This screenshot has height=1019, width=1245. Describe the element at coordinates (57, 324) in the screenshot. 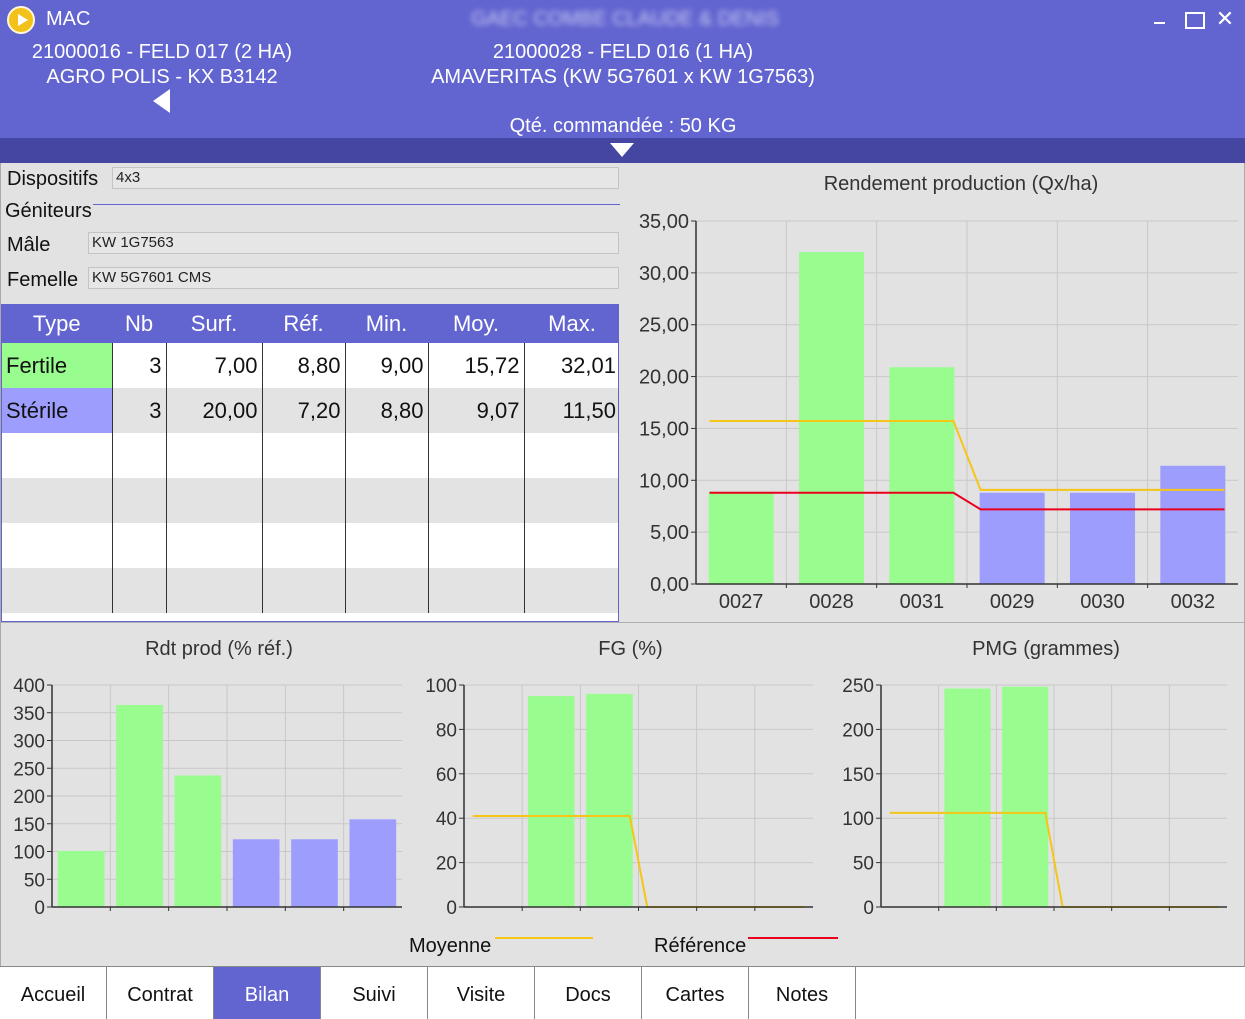

I see `column-header-type: Type` at that location.